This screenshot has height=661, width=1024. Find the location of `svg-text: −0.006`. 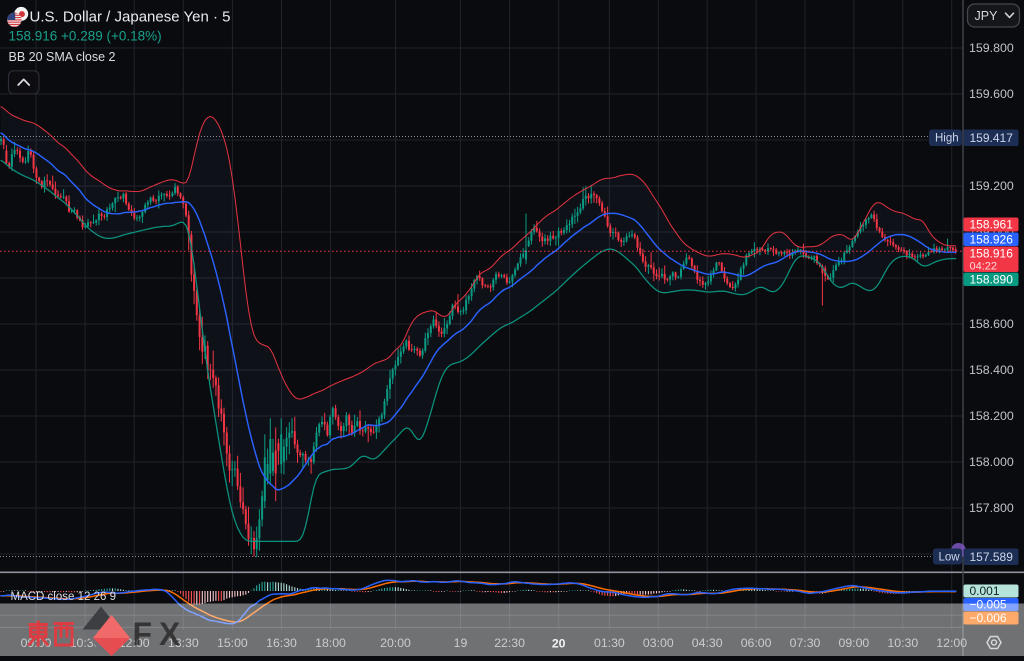

svg-text: −0.006 is located at coordinates (988, 618).